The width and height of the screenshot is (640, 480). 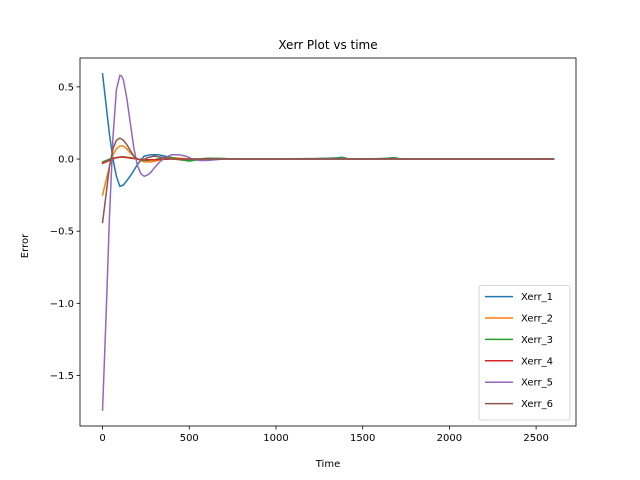 What do you see at coordinates (62, 232) in the screenshot?
I see `y-tick-label: −0.5` at bounding box center [62, 232].